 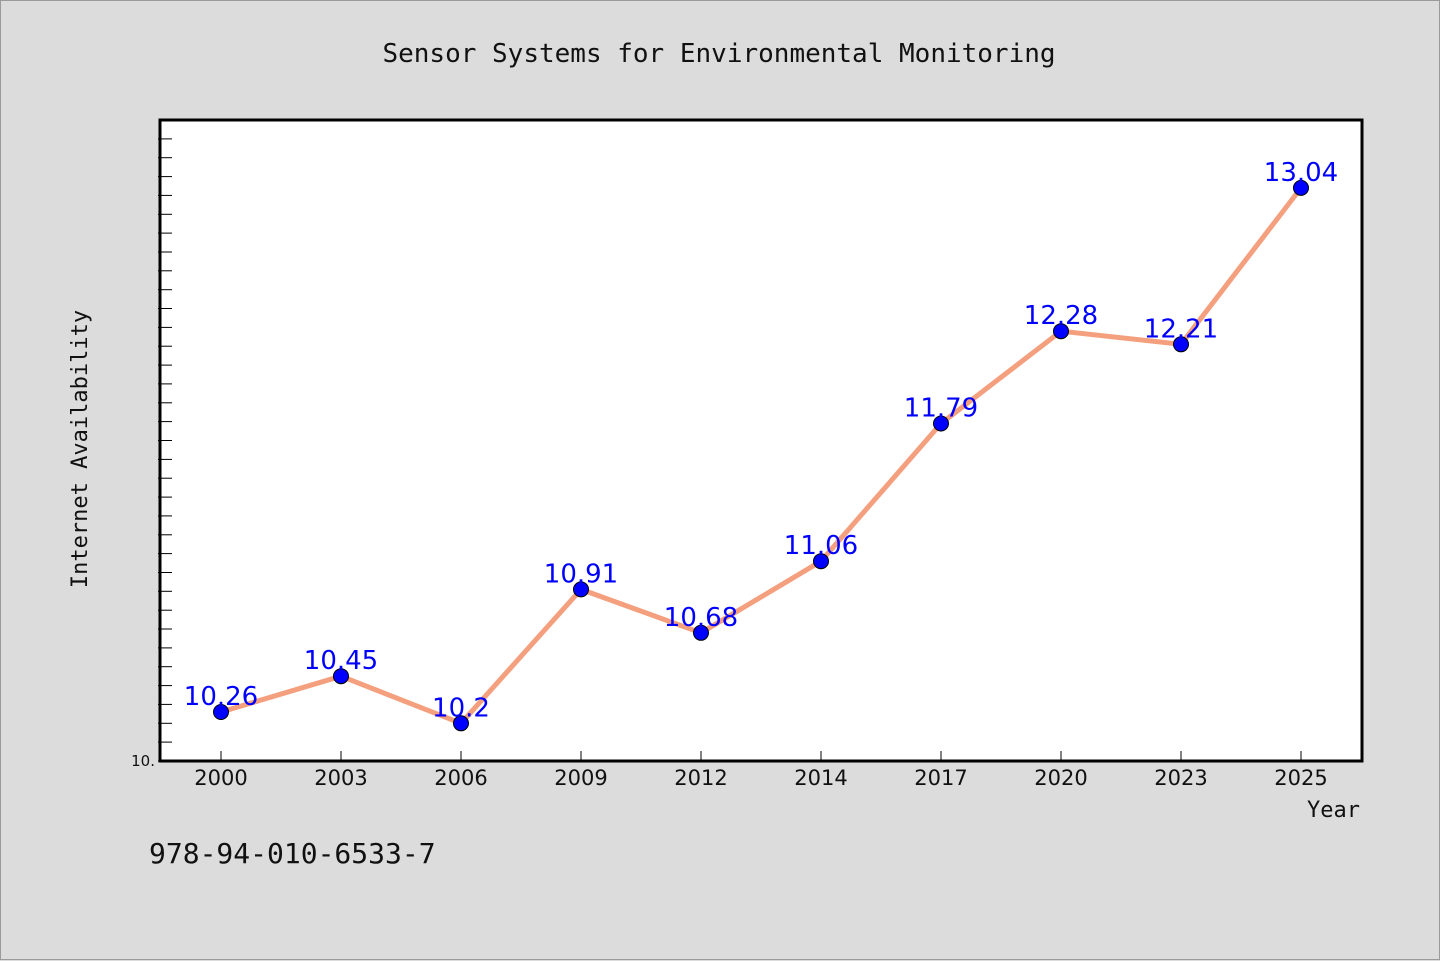 What do you see at coordinates (821, 546) in the screenshot?
I see `data-label: 11.06` at bounding box center [821, 546].